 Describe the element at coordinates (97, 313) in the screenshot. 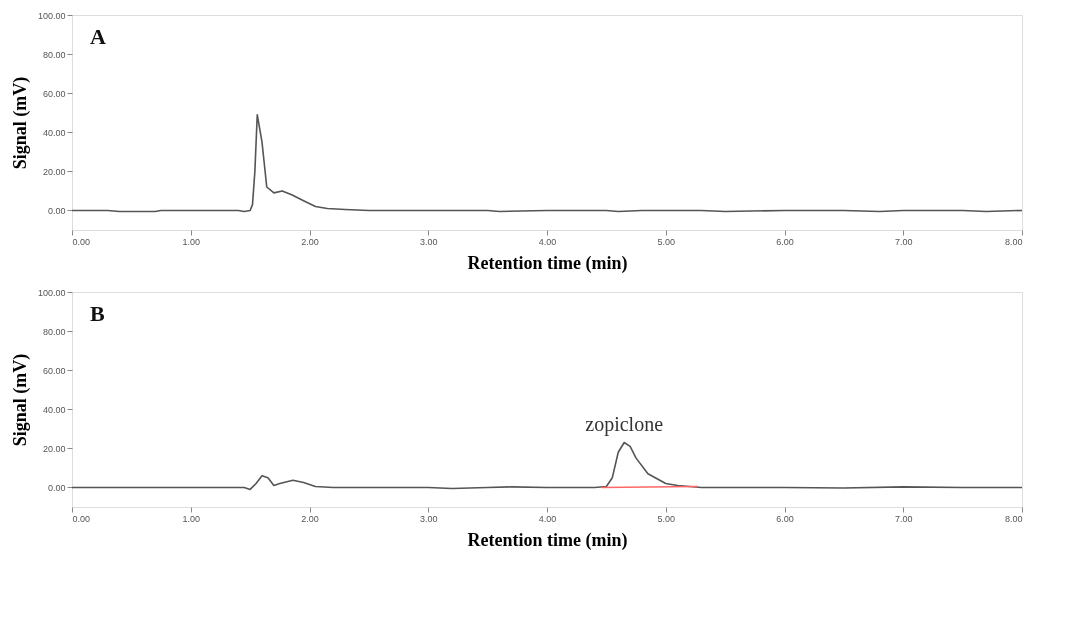

I see `annotation: B` at that location.